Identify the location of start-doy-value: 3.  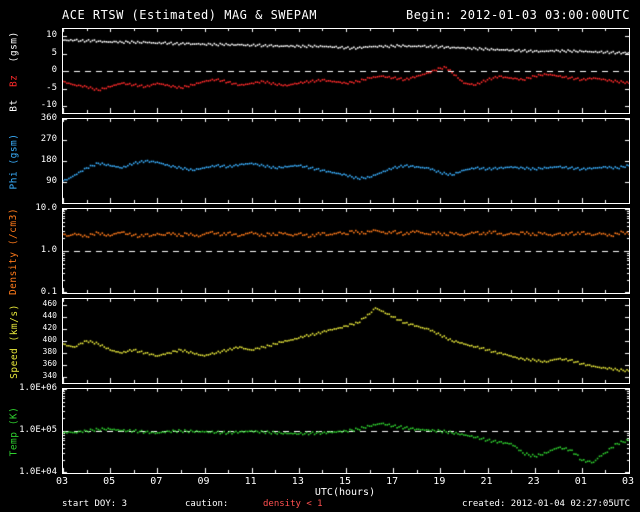
(124, 504).